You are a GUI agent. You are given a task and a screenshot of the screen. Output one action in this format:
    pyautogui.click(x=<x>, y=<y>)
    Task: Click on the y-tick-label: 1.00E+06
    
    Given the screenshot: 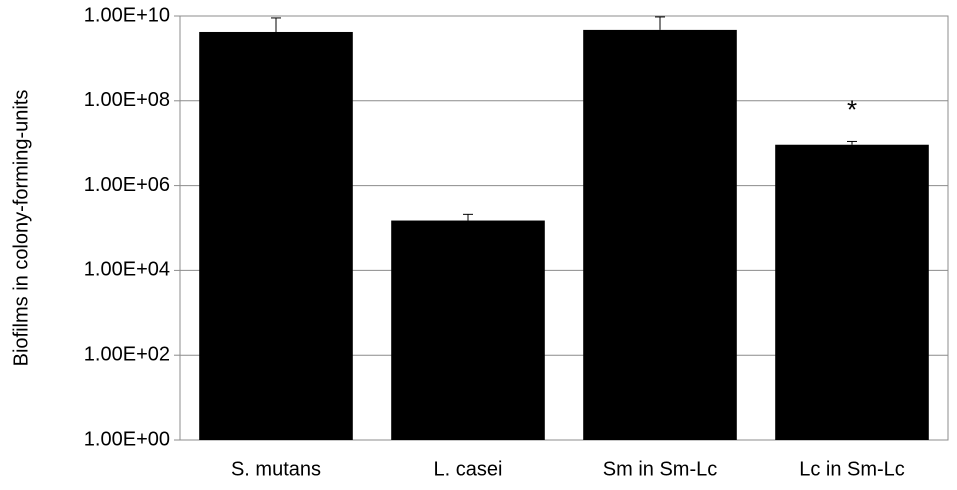 What is the action you would take?
    pyautogui.click(x=127, y=185)
    